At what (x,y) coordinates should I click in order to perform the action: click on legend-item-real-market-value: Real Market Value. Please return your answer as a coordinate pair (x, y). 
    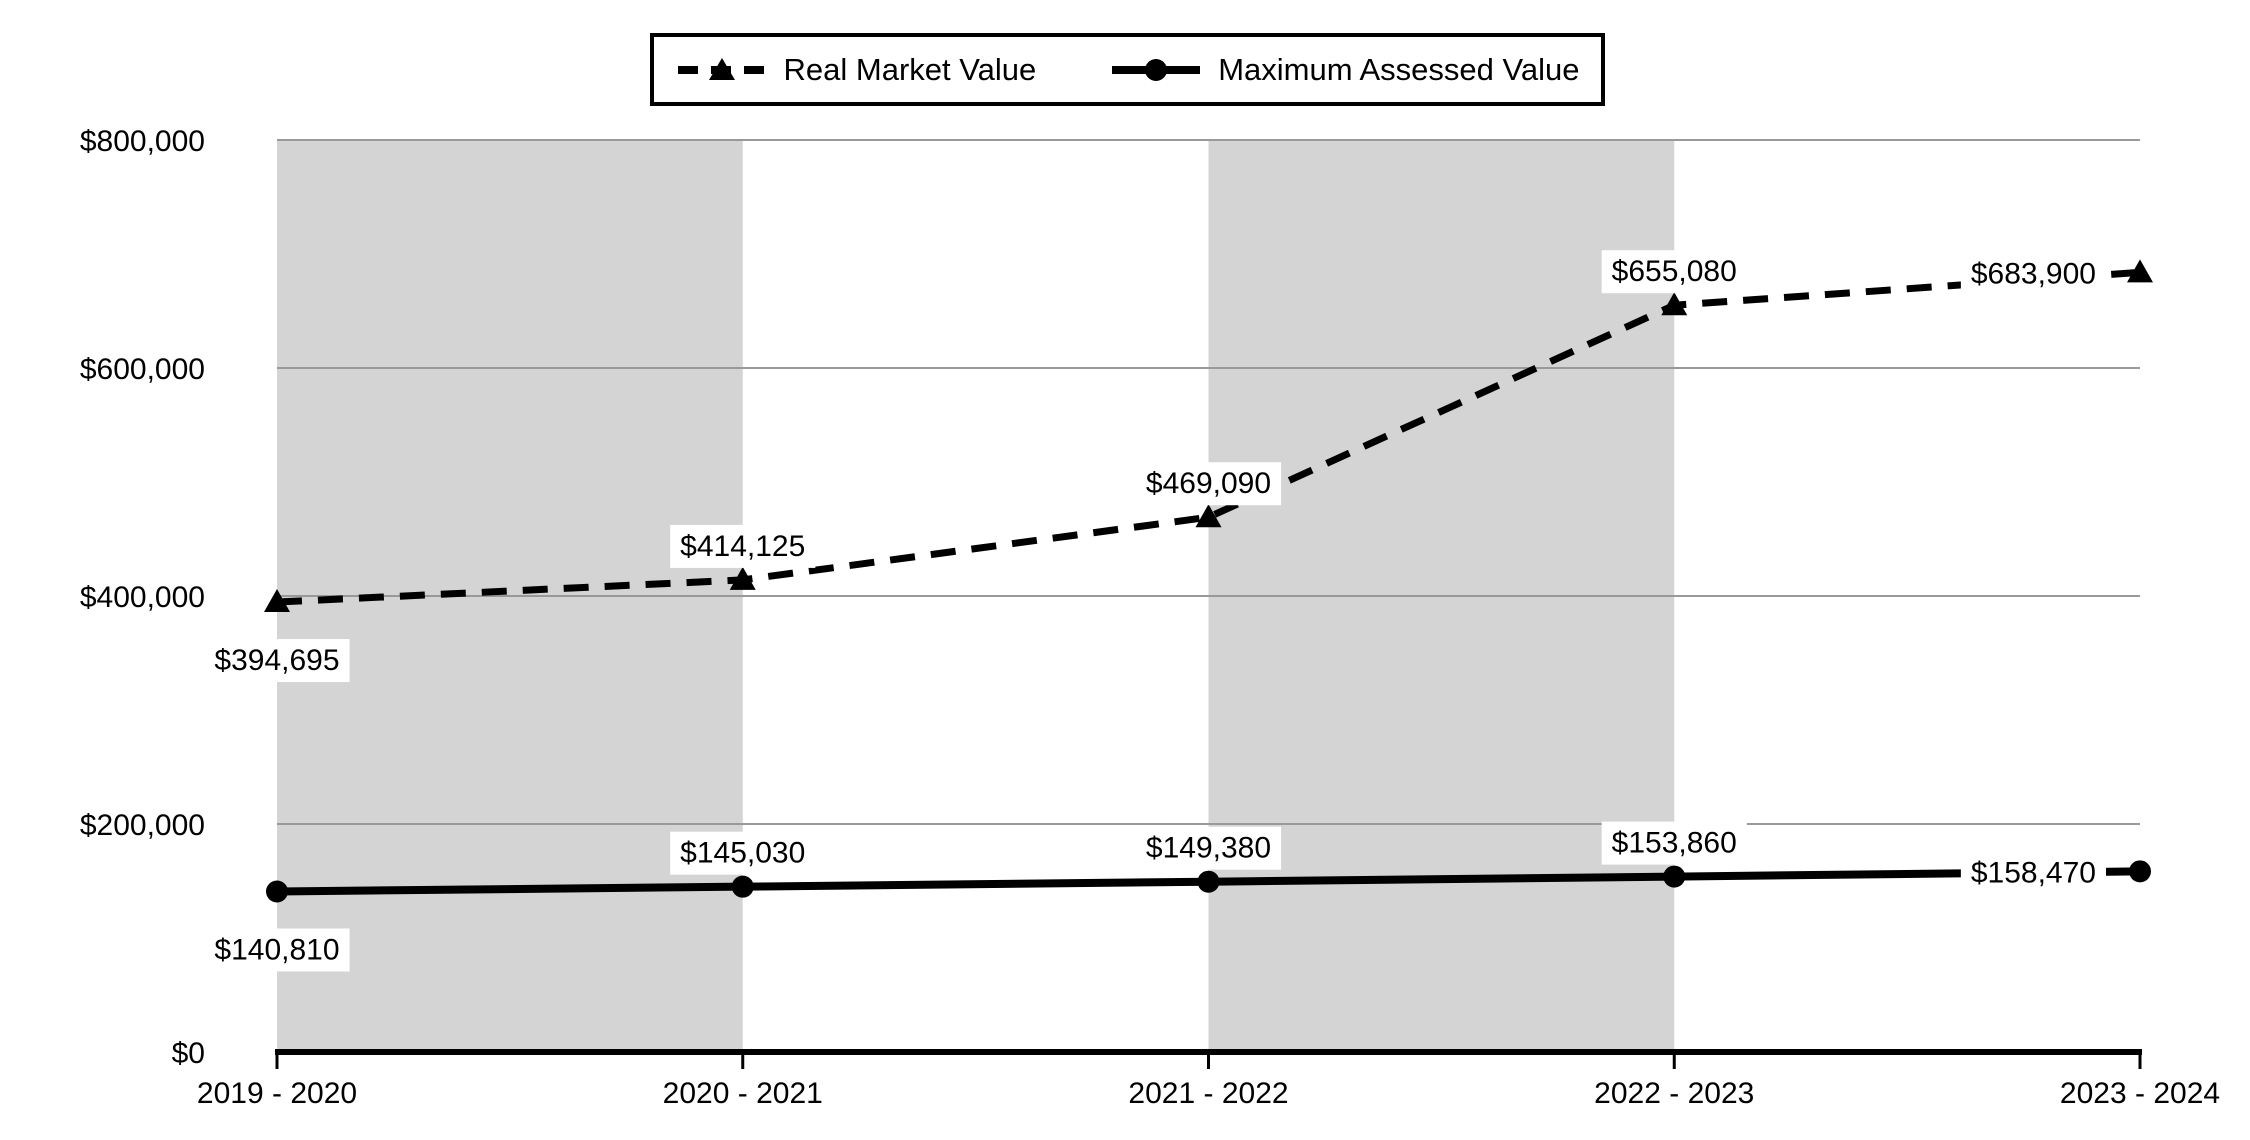
    Looking at the image, I should click on (856, 69).